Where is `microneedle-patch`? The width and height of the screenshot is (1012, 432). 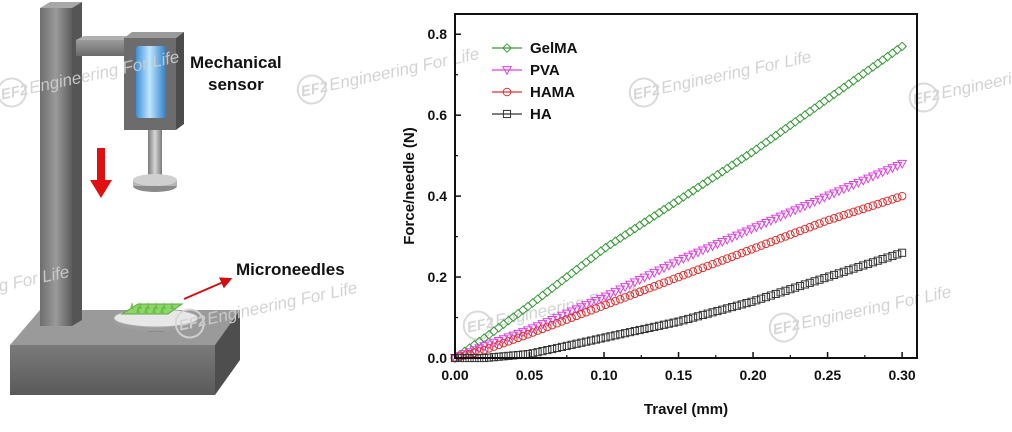 microneedle-patch is located at coordinates (152, 308).